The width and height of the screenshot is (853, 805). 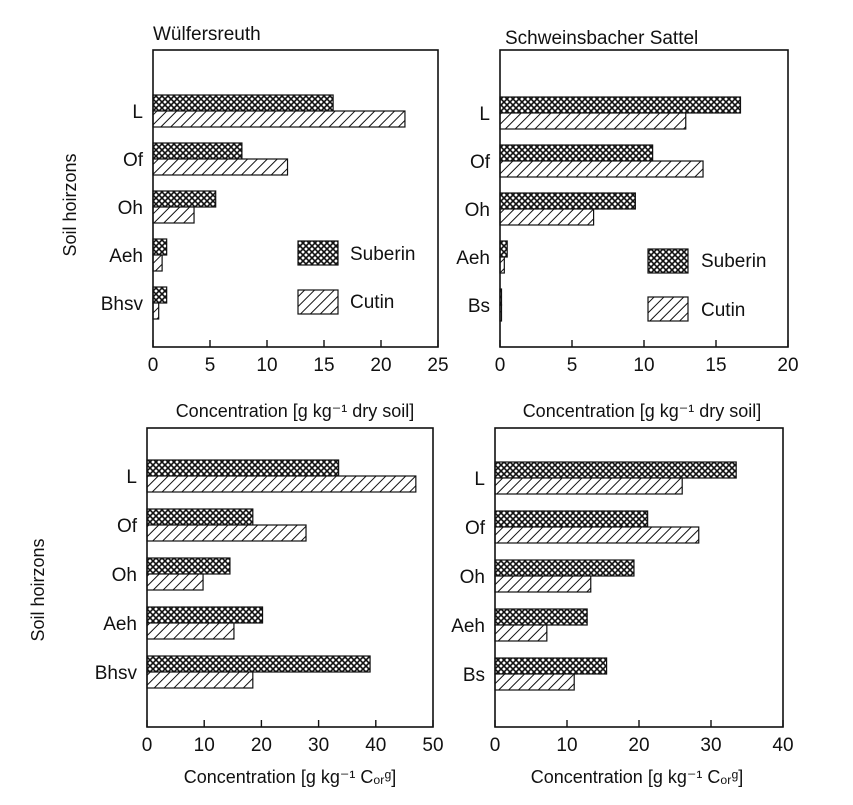 I want to click on y-axis-label-top: Soil hoirzons, so click(x=70, y=204).